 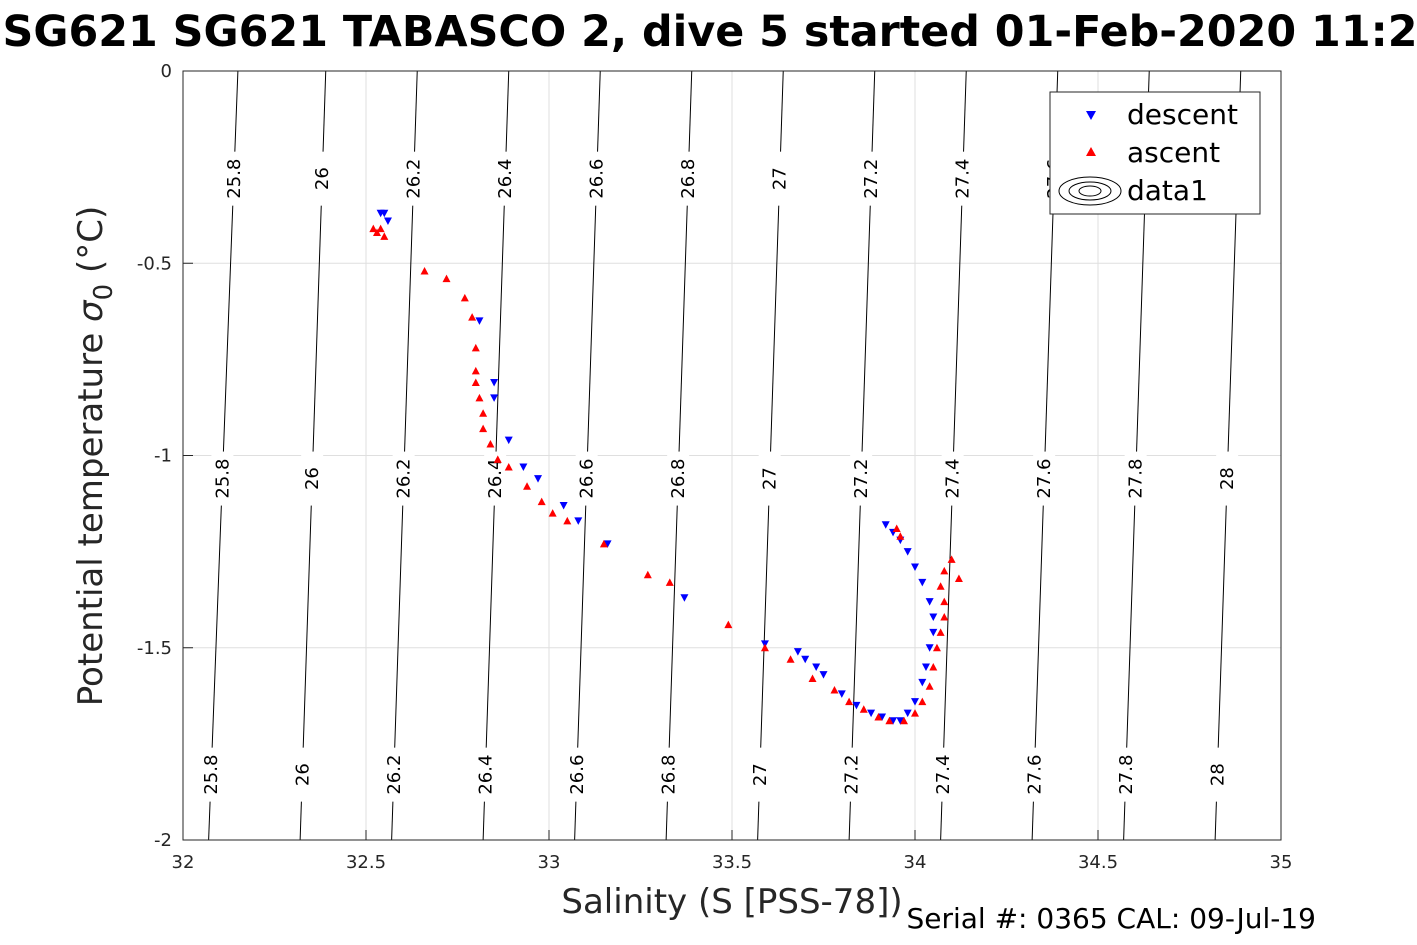 I want to click on contour-label: 26, so click(x=302, y=774).